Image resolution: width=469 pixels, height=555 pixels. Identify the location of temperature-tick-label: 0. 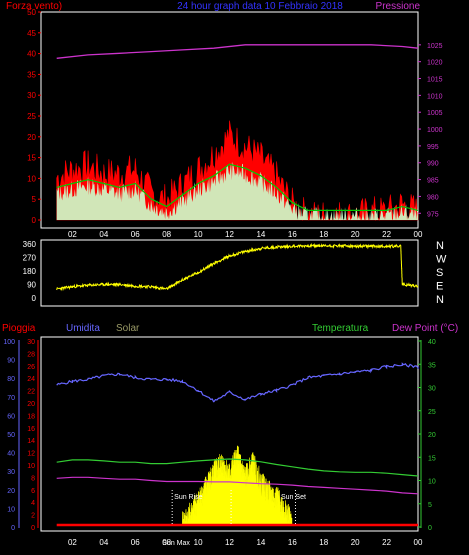
(430, 528).